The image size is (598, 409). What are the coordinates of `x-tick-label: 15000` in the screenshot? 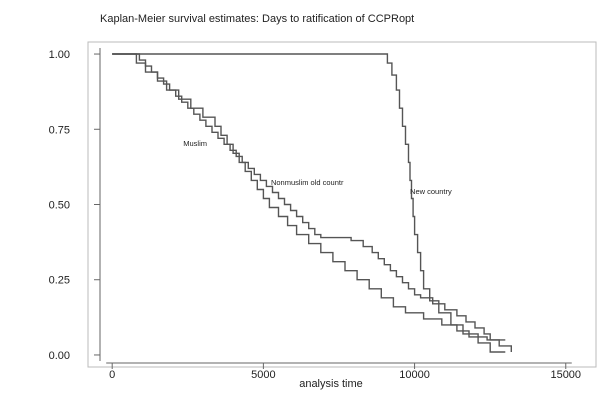 It's located at (565, 375).